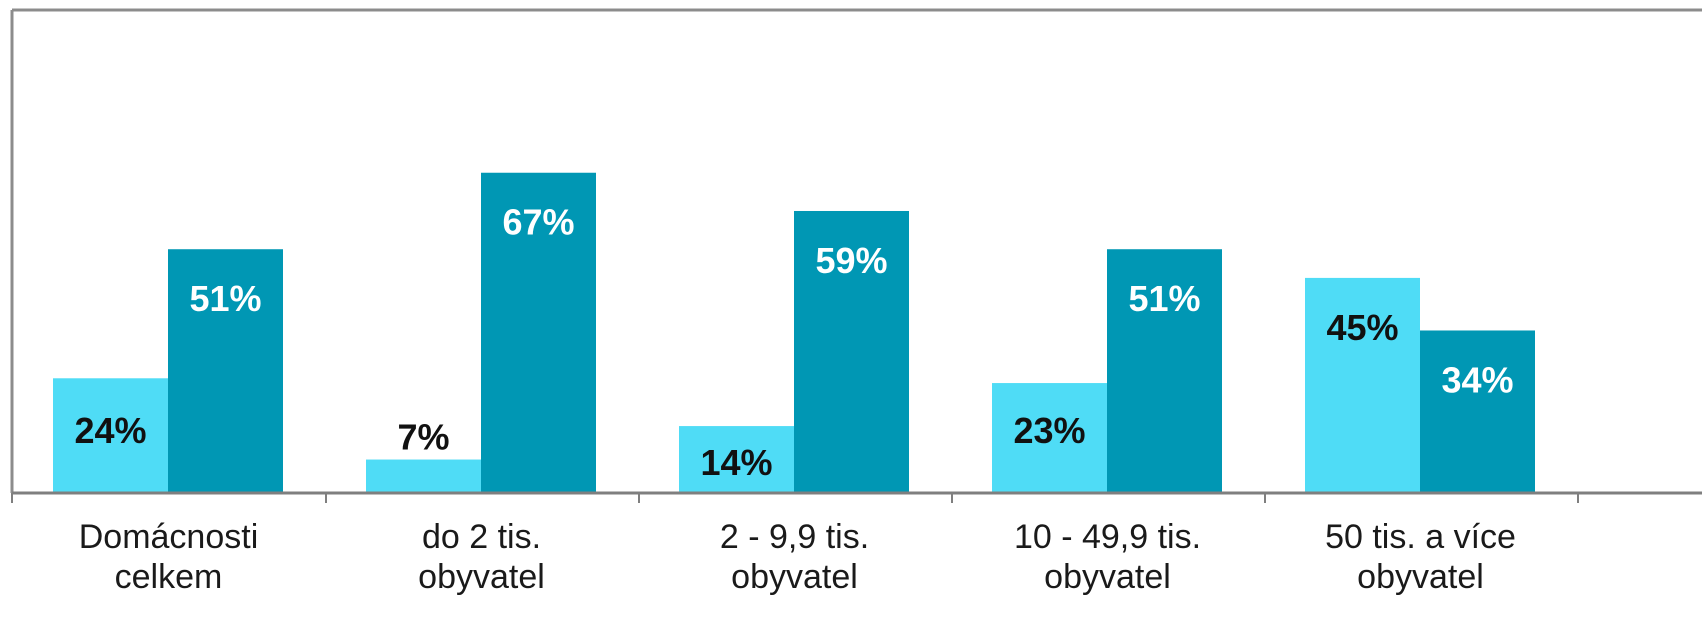 The height and width of the screenshot is (643, 1702). Describe the element at coordinates (423, 437) in the screenshot. I see `value-label-series1-2: 7%` at that location.